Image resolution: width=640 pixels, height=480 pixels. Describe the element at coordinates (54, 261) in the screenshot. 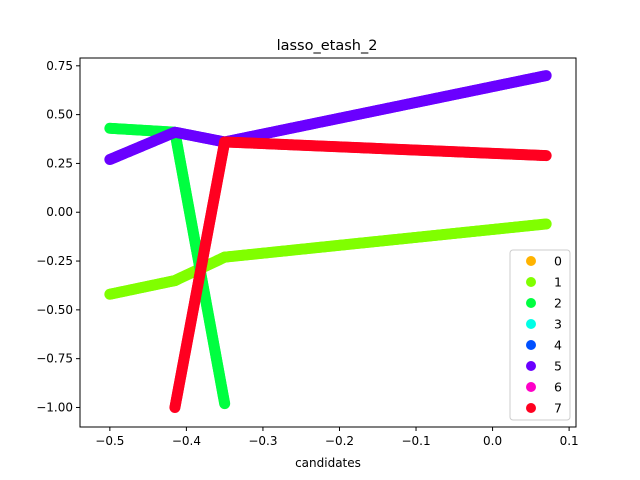

I see `y-tick-label: −0.25` at that location.